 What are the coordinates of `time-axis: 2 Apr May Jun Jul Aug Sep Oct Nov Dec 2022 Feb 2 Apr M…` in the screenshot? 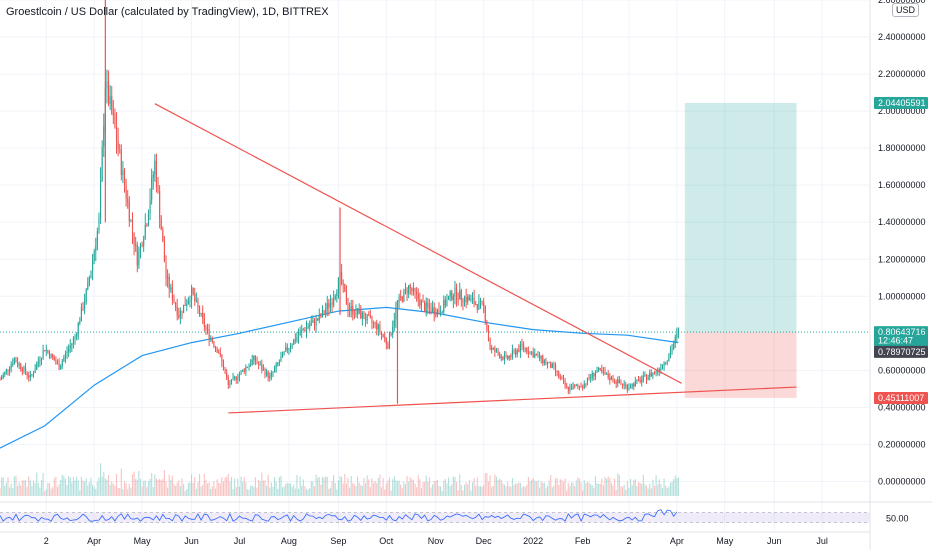 It's located at (435, 538).